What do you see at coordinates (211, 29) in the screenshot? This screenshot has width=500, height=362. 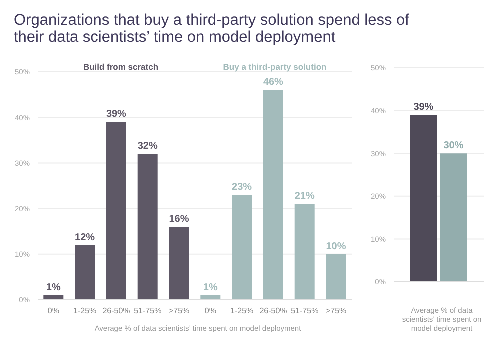 I see `chart-title: Organizations that buy a third-party solution spend less of their data scientists’ time on model deployment` at bounding box center [211, 29].